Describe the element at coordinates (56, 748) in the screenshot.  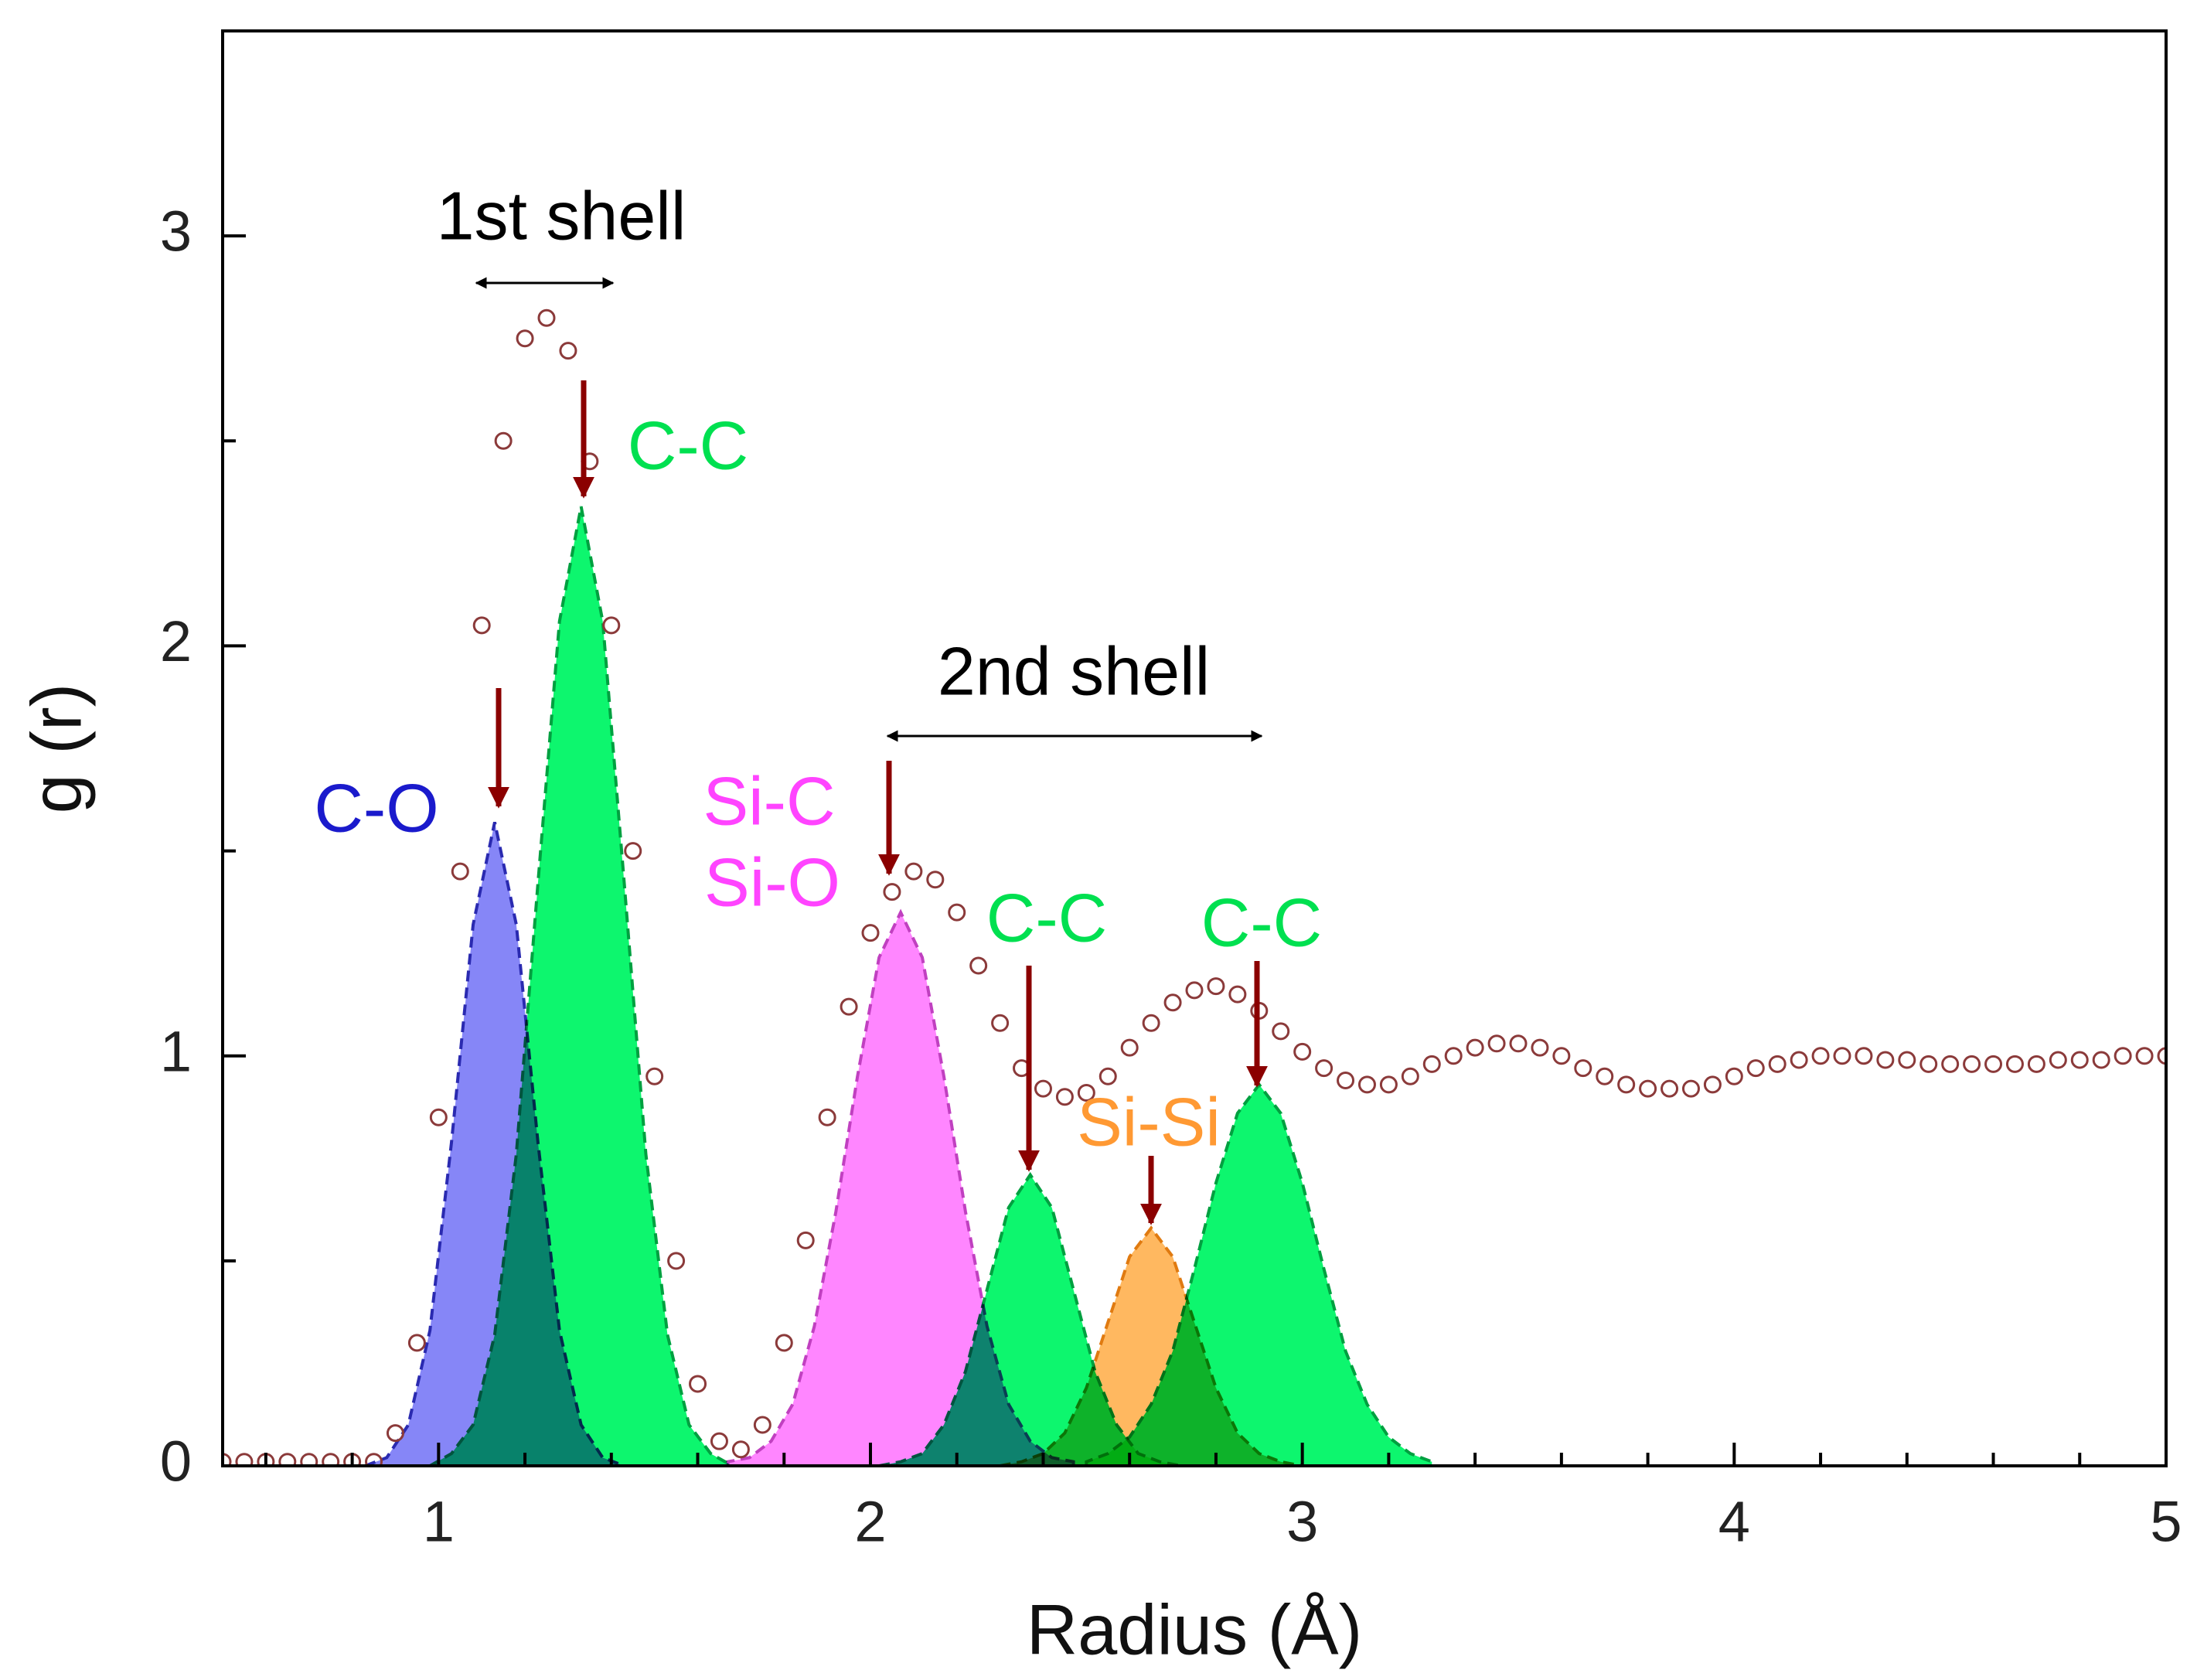
I see `y-axis-label: g (r)` at that location.